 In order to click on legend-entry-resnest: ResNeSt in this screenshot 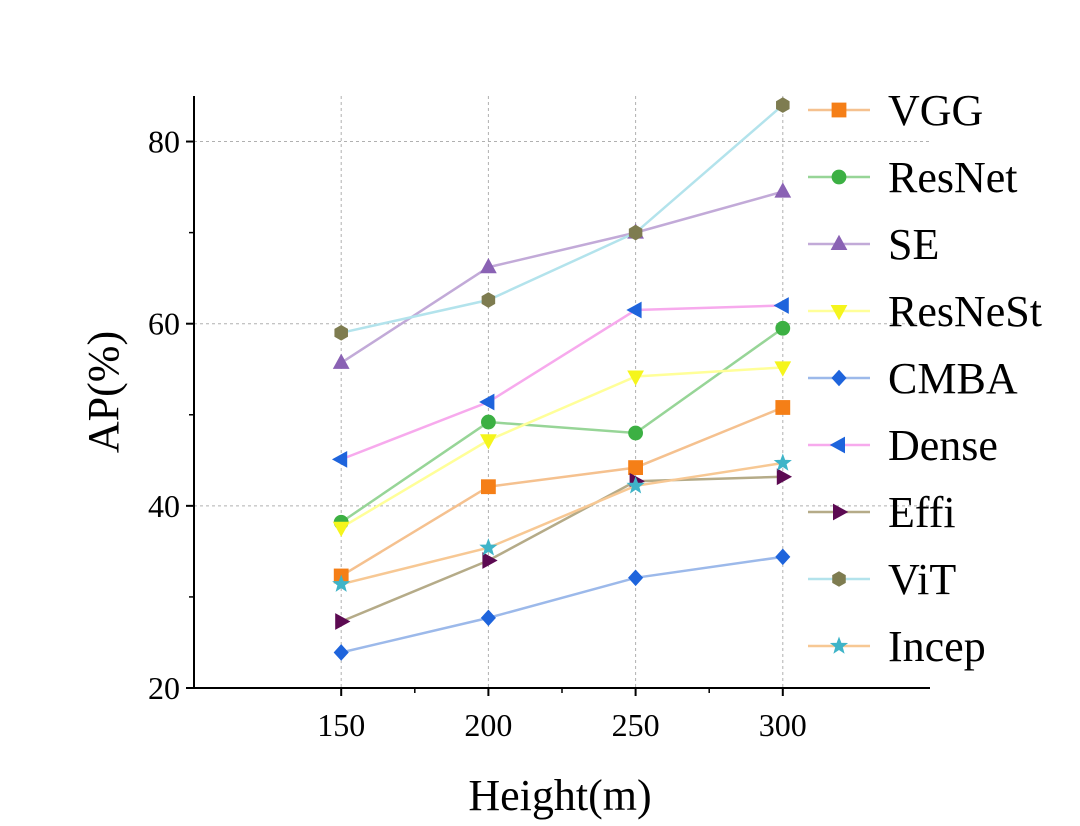, I will do `click(925, 311)`.